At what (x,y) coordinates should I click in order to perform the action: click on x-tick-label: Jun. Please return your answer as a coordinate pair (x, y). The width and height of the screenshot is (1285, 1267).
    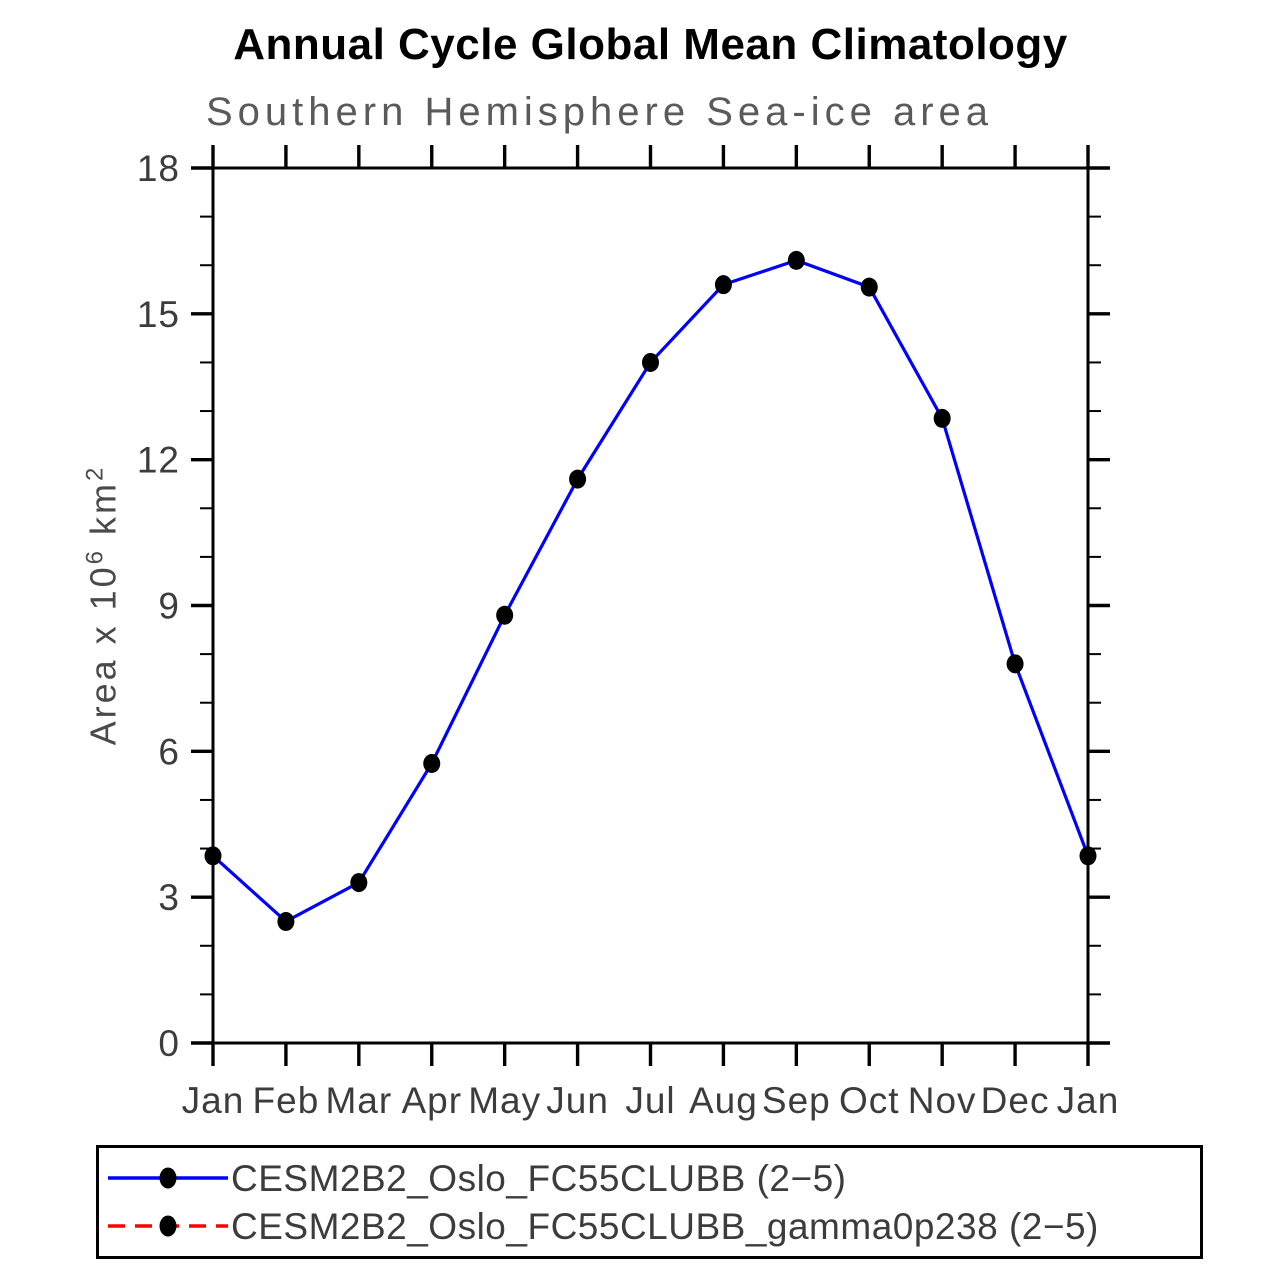
    Looking at the image, I should click on (577, 1100).